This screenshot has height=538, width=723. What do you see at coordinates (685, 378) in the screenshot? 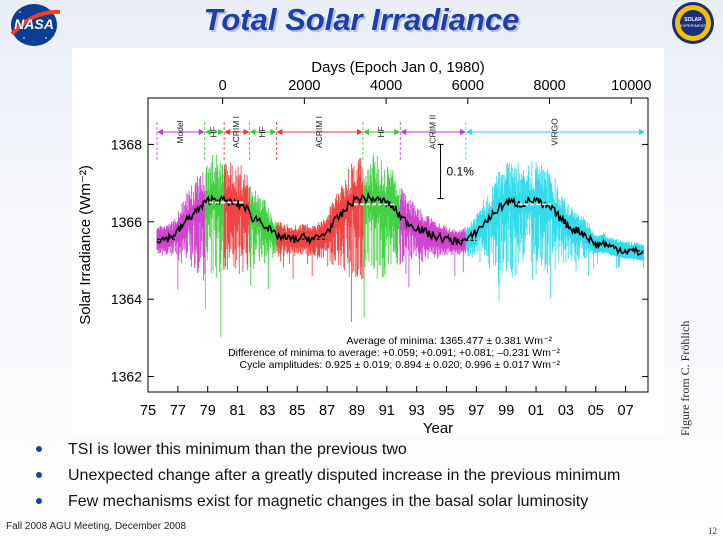
I see `figure-credit: Figure from C. Fröhlich` at bounding box center [685, 378].